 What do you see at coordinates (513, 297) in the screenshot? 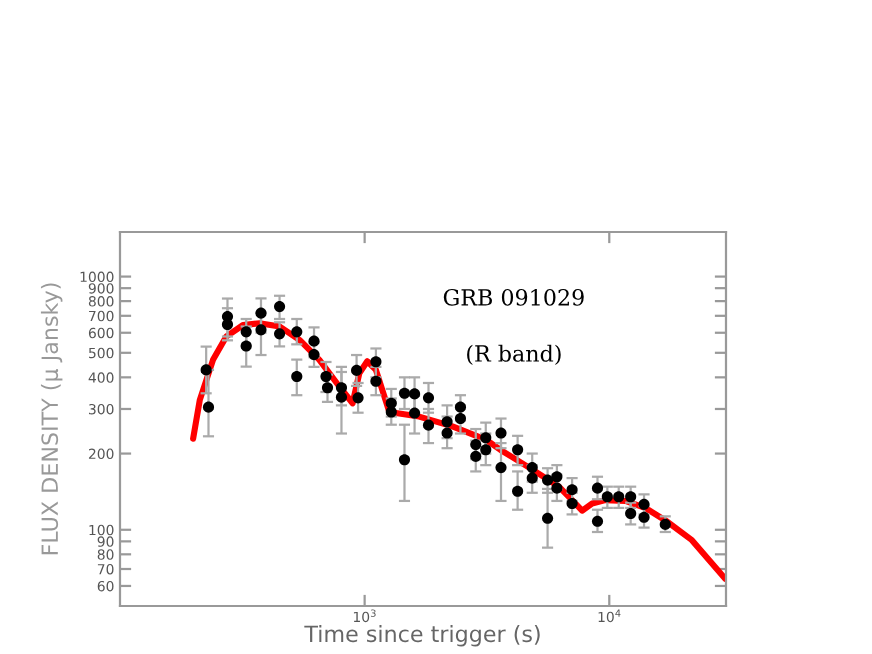
I see `annotation: GRB 091029` at bounding box center [513, 297].